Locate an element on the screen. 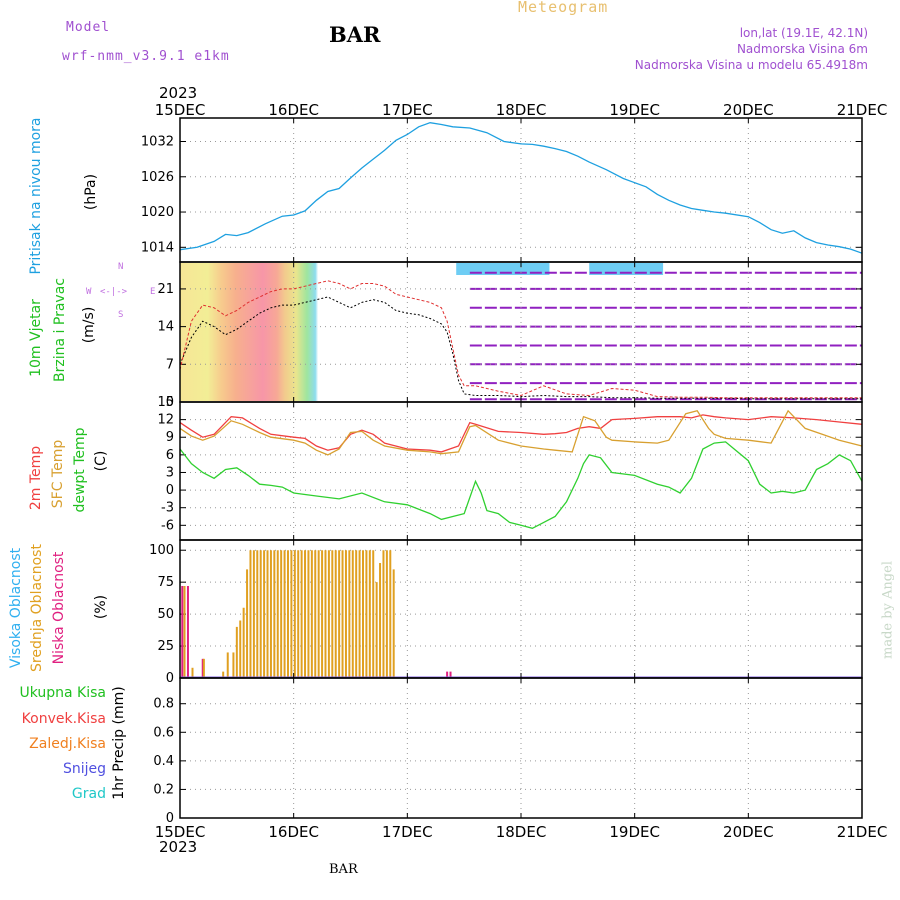 The image size is (900, 900). location-coords: lon,lat (19.1E, 42.1N) is located at coordinates (803, 33).